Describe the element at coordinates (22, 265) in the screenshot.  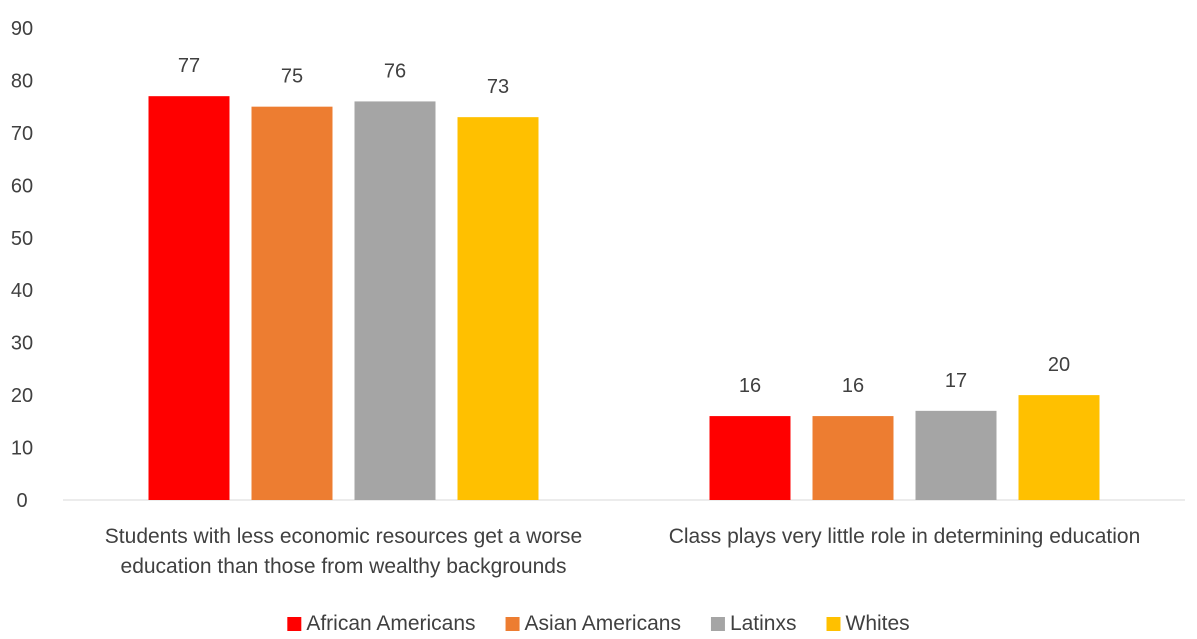
I see `y-axis: 0 10 20 30 40 50 60 70 80 90` at that location.